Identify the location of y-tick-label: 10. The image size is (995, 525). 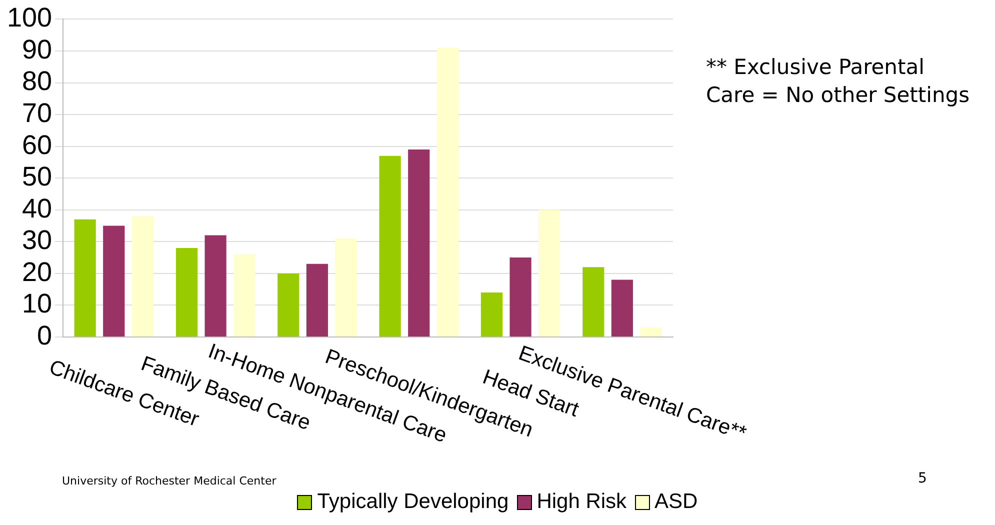
(37, 303).